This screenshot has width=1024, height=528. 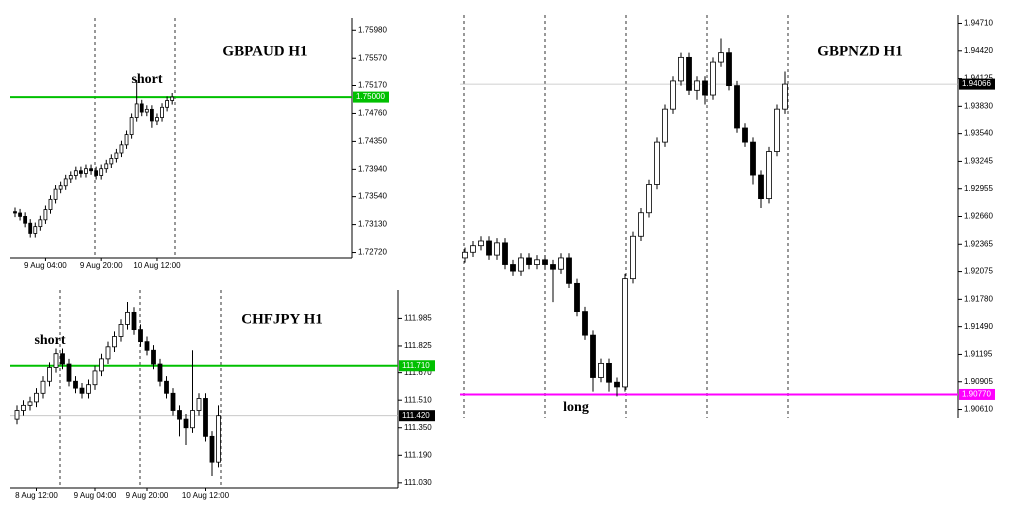 I want to click on price-level-label: 1.75000, so click(x=370, y=96).